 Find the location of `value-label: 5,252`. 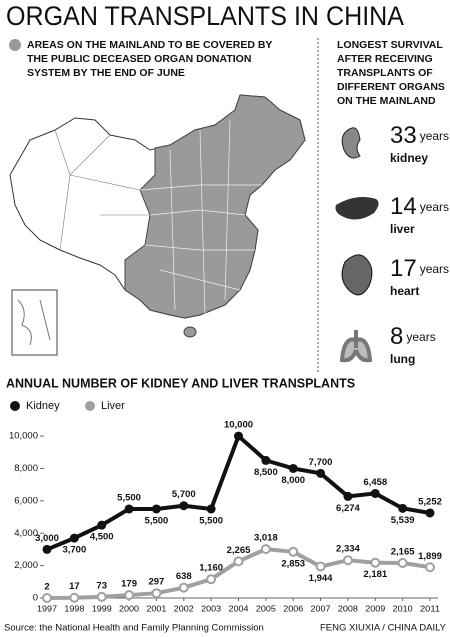

value-label: 5,252 is located at coordinates (430, 501).